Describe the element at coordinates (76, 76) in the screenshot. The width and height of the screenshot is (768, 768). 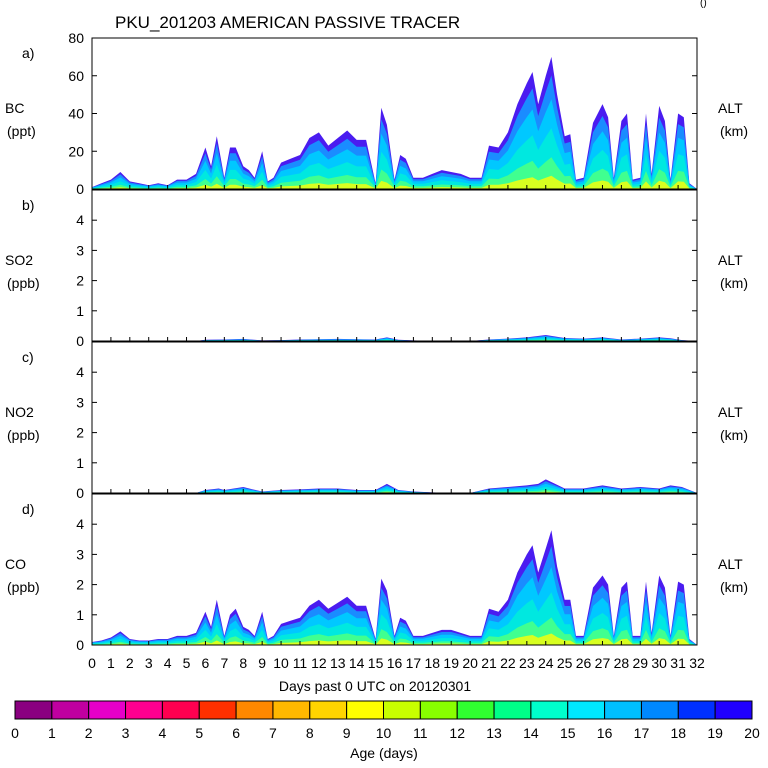
I see `panel-a-ytick-label: 60` at that location.